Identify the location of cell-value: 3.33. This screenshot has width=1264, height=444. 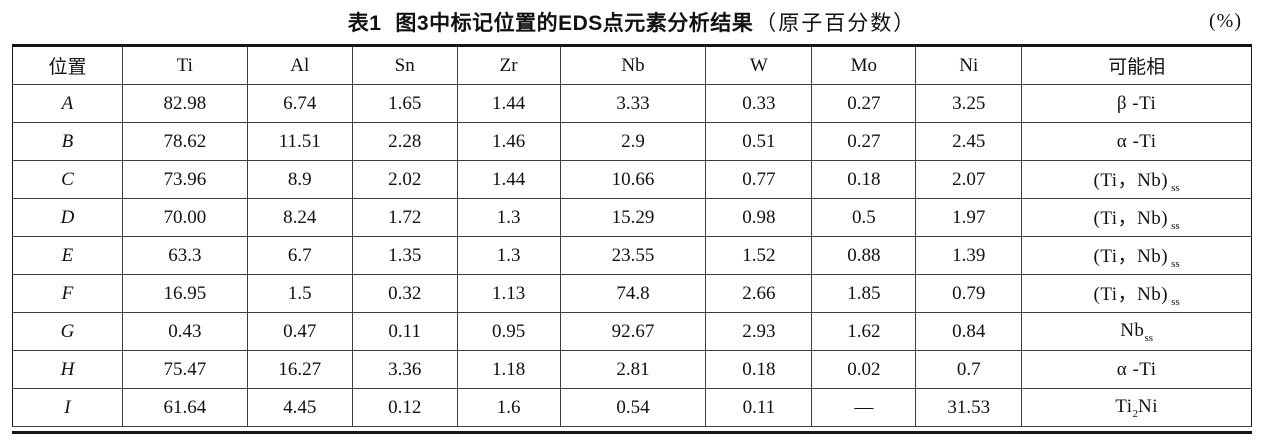
(633, 103).